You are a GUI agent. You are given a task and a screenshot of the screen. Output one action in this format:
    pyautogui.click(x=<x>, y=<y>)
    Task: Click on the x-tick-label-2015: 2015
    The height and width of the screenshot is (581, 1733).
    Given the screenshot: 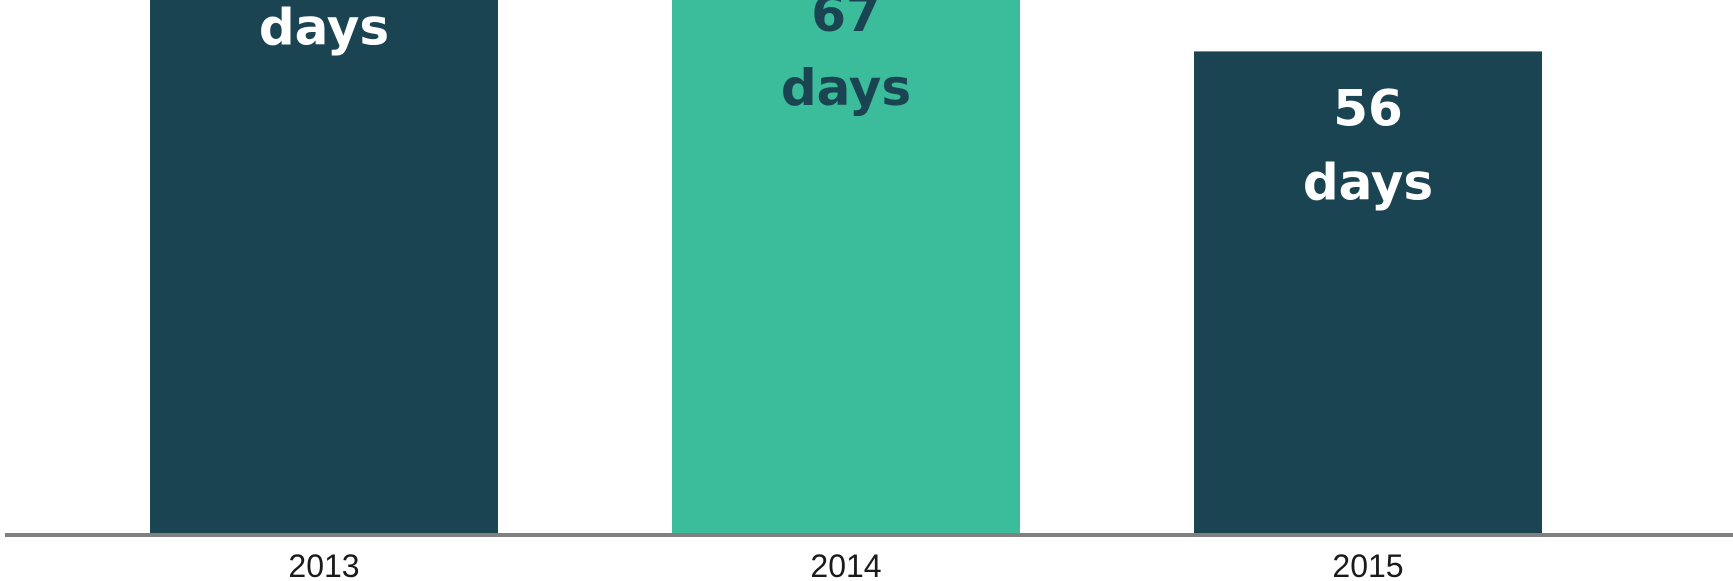 What is the action you would take?
    pyautogui.click(x=1367, y=564)
    